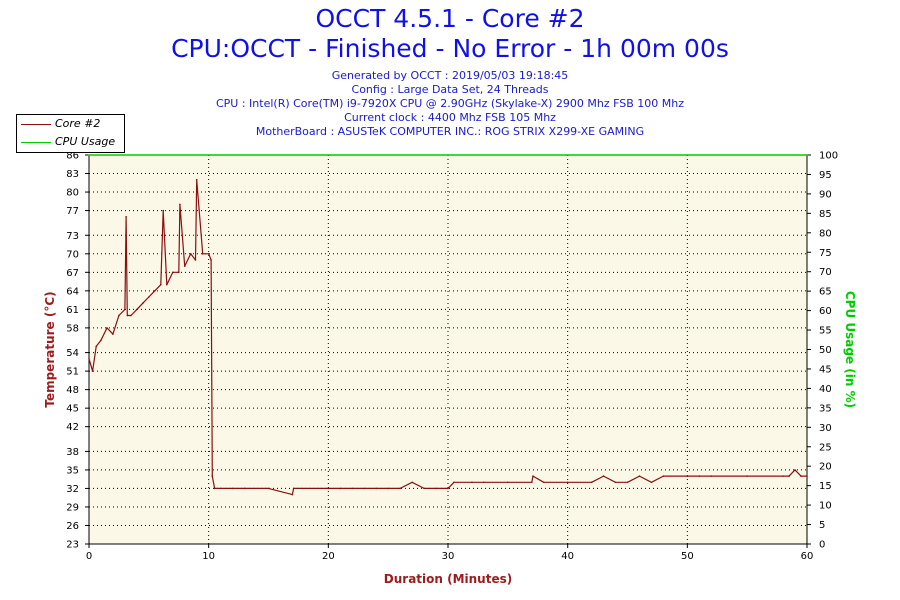  What do you see at coordinates (807, 556) in the screenshot?
I see `x-tick-label: 60` at bounding box center [807, 556].